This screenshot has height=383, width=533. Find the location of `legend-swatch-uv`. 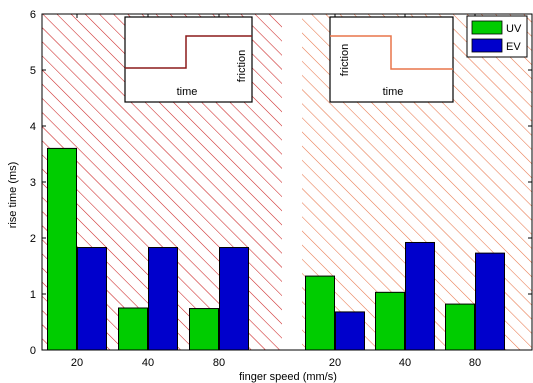

legend-swatch-uv is located at coordinates (487, 27).